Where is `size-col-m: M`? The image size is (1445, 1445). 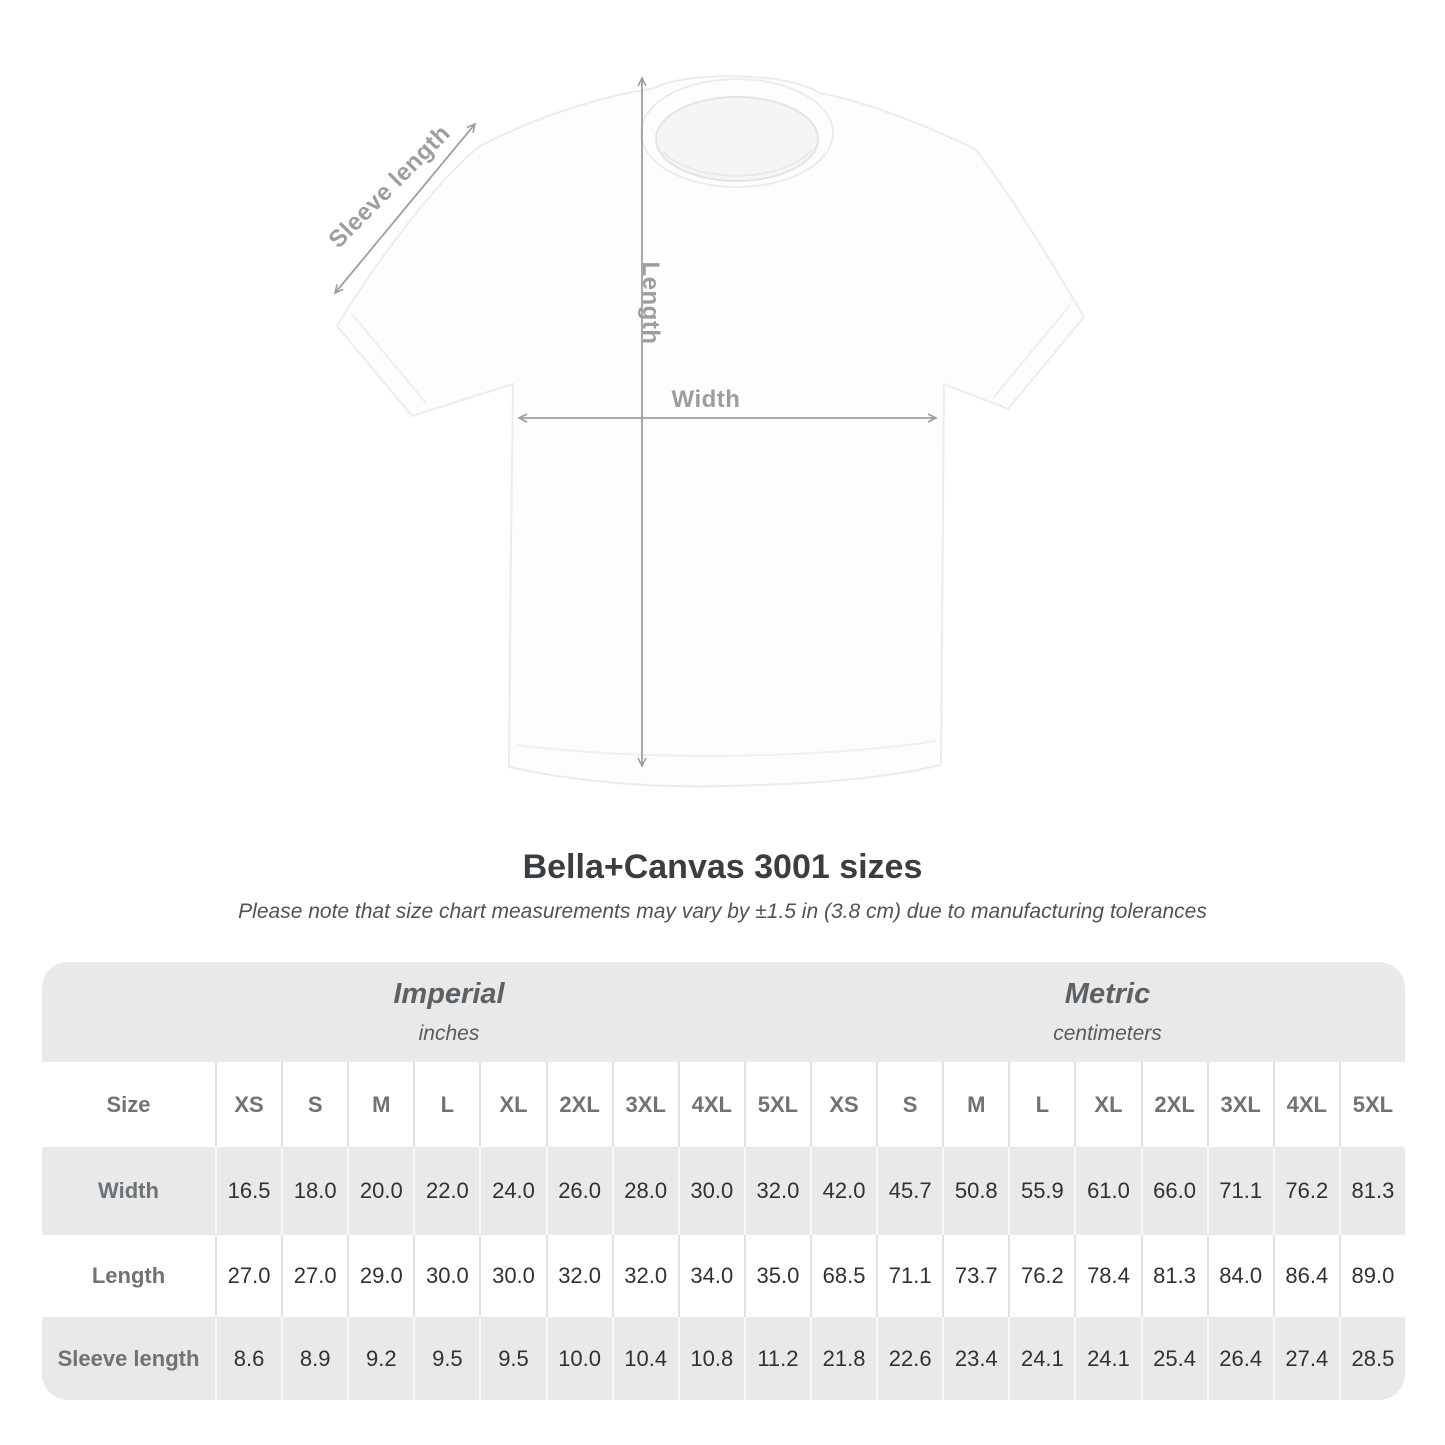
size-col-m: M is located at coordinates (380, 1104).